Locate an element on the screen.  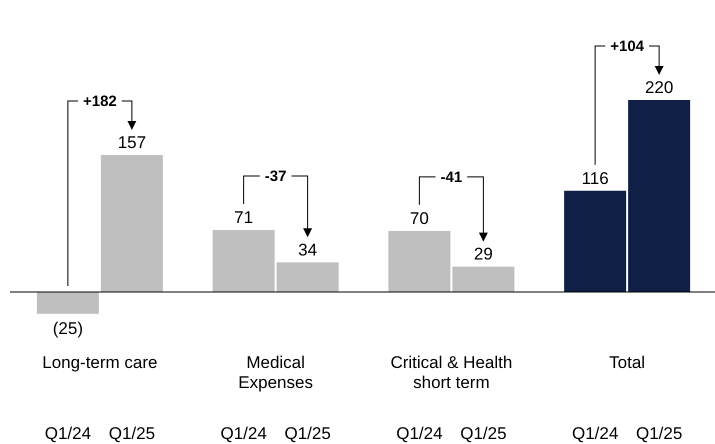
data-label: 157 is located at coordinates (132, 142).